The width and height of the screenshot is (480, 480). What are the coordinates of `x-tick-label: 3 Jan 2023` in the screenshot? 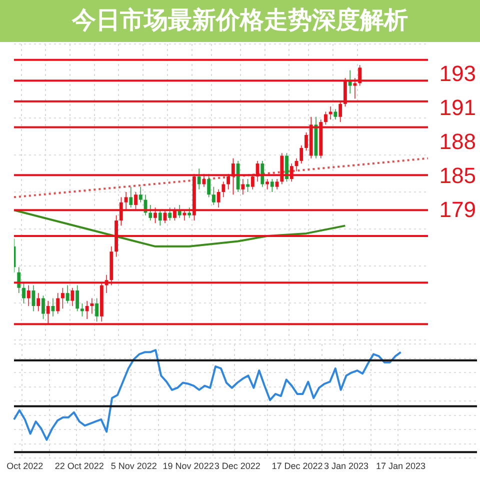 It's located at (346, 466).